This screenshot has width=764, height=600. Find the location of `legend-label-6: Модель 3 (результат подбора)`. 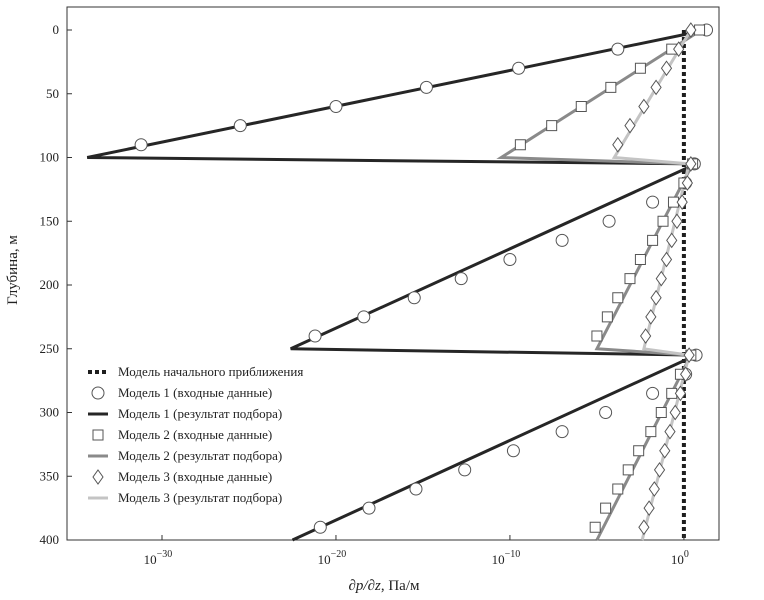

legend-label-6: Модель 3 (результат подбора) is located at coordinates (200, 497).